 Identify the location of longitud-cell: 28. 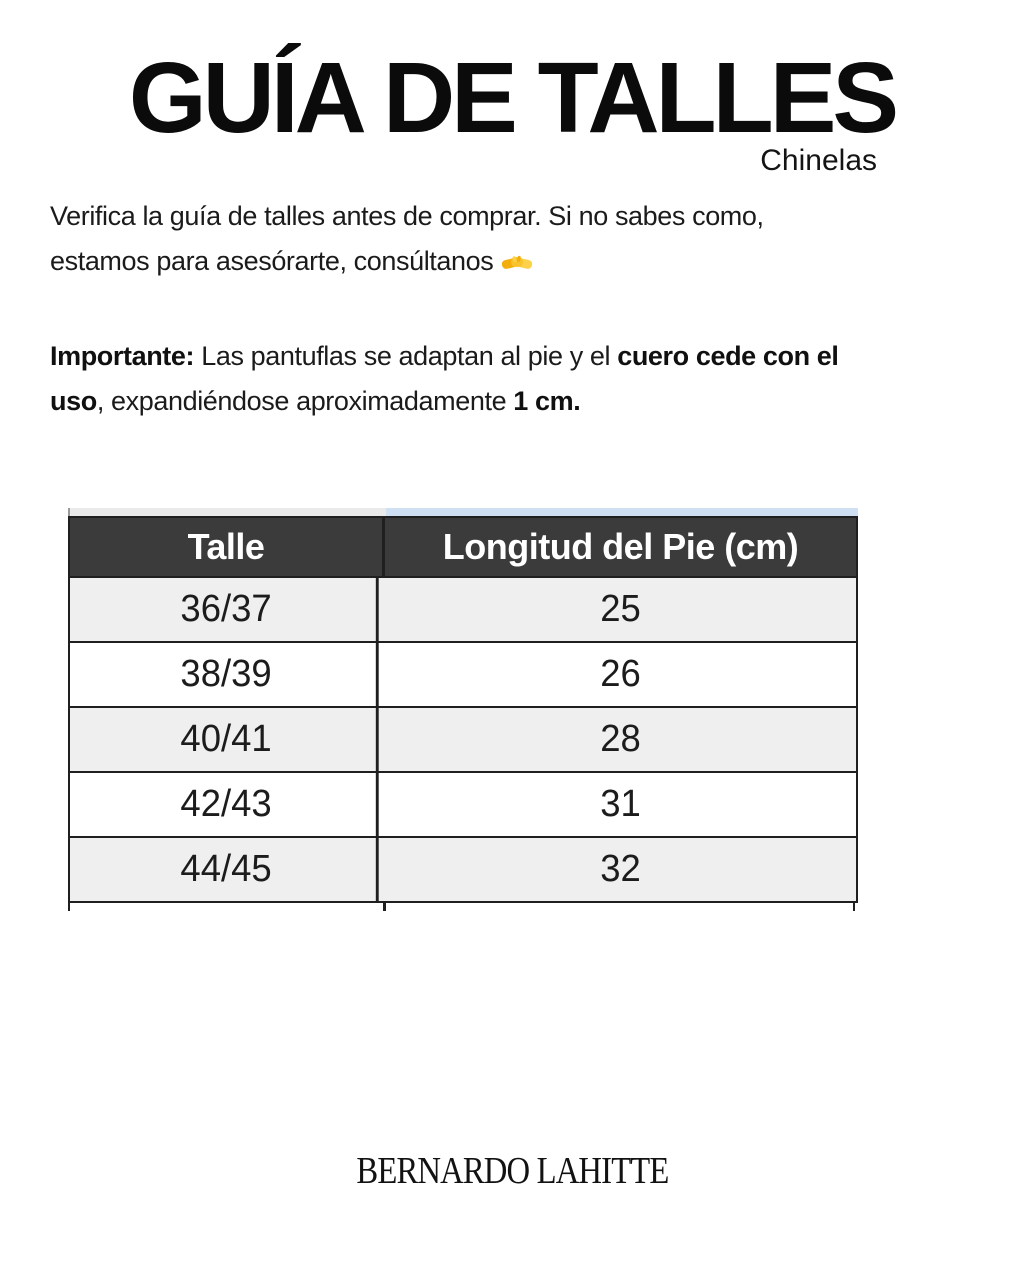
(620, 739).